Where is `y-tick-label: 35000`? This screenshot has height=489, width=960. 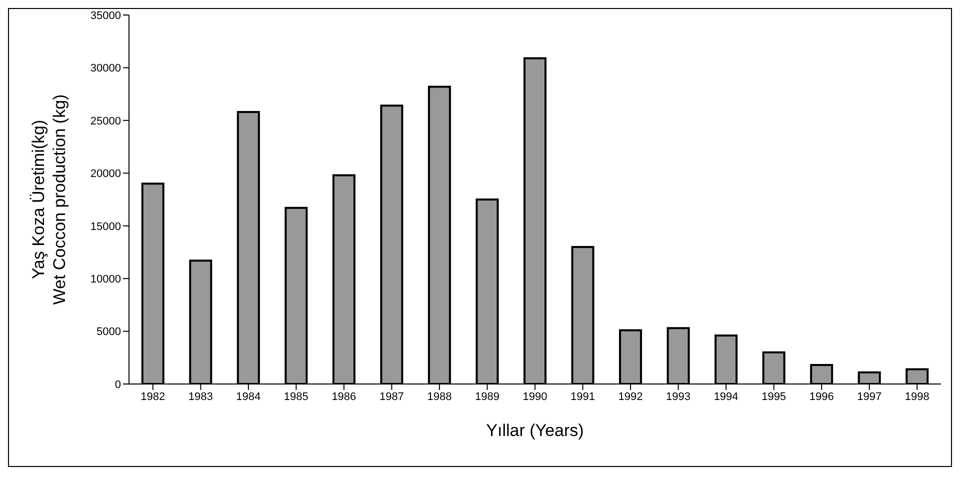 y-tick-label: 35000 is located at coordinates (105, 16).